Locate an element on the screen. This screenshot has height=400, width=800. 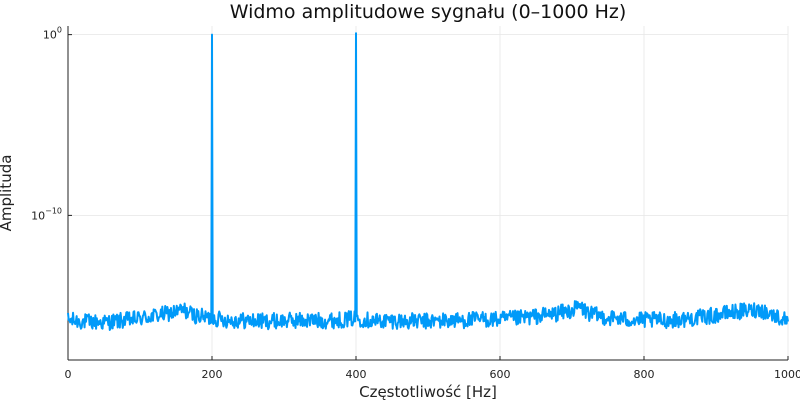
y-tick-label: 100 is located at coordinates (52, 34).